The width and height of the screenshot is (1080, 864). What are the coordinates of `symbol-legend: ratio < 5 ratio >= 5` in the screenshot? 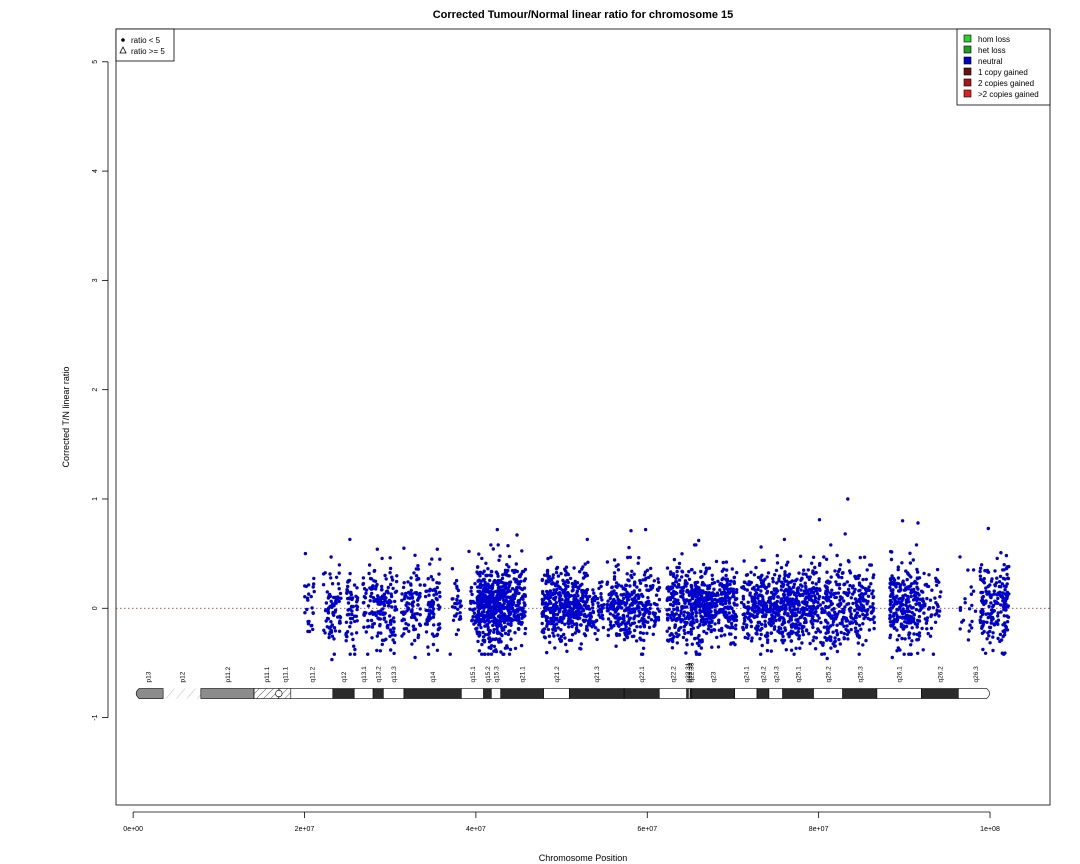 It's located at (145, 45).